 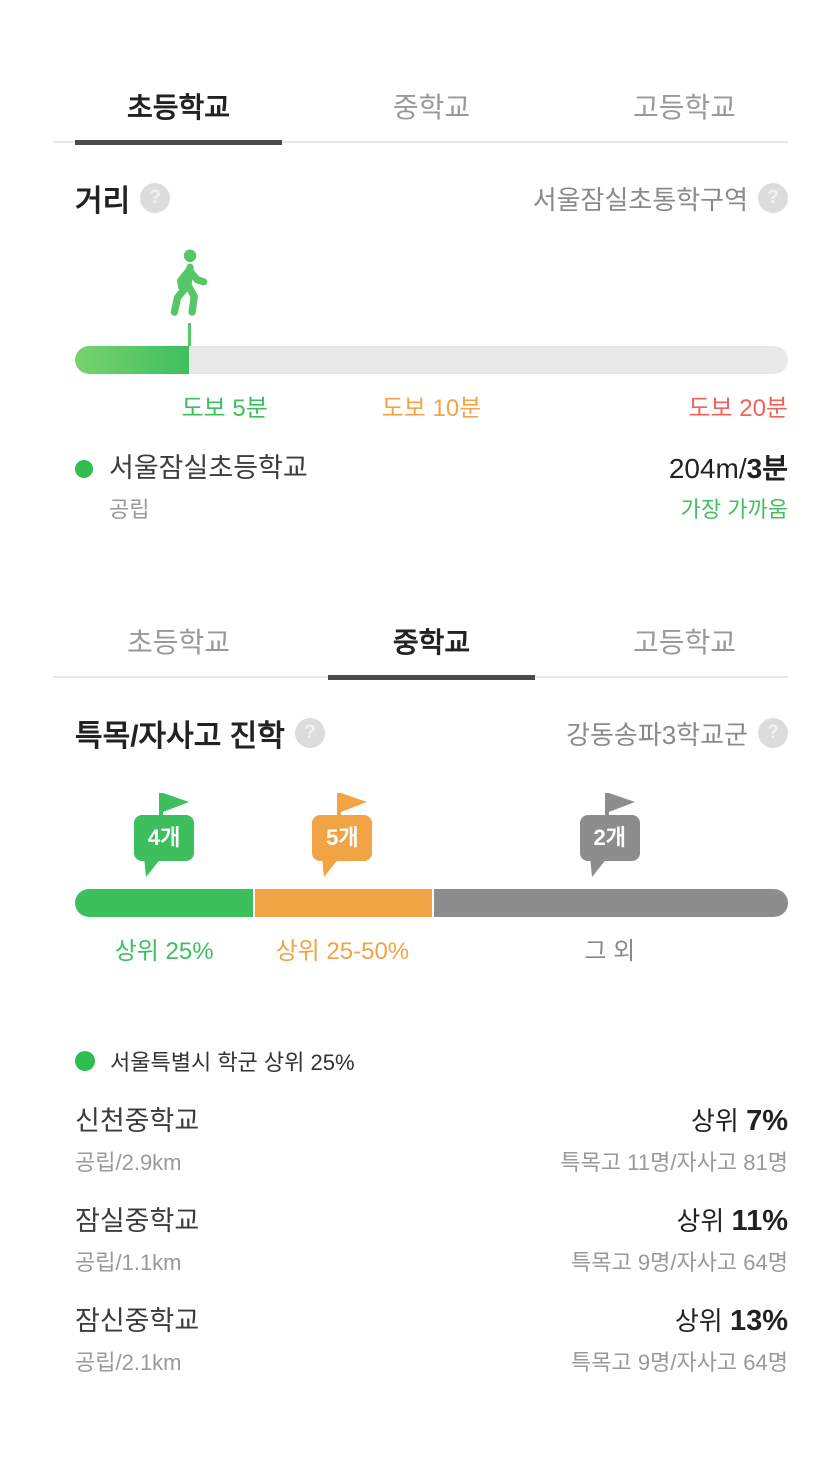 I want to click on school-info-left: 잠실중학교 공립/1.1km, so click(x=137, y=1240).